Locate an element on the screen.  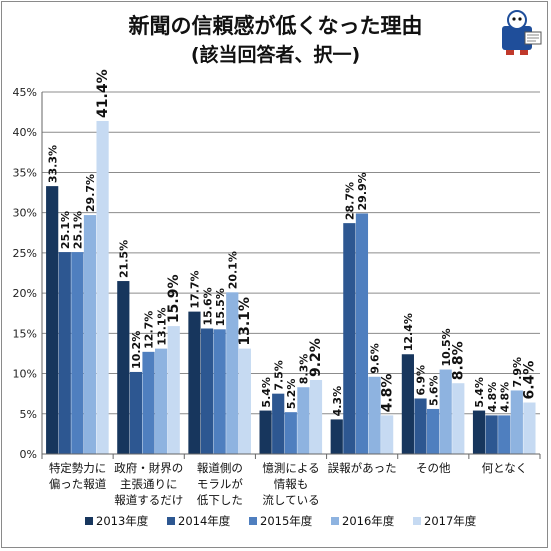
data-label: 15.9% is located at coordinates (174, 299).